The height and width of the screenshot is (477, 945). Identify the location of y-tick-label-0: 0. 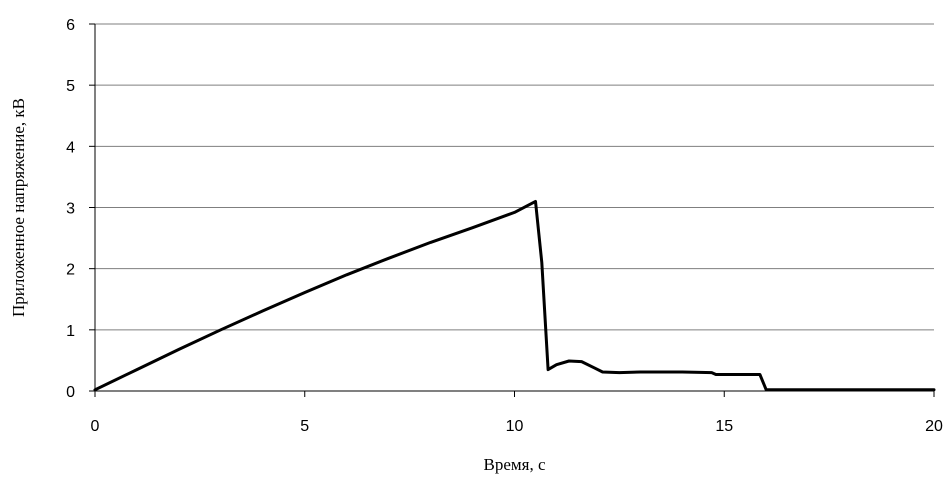
(70, 392).